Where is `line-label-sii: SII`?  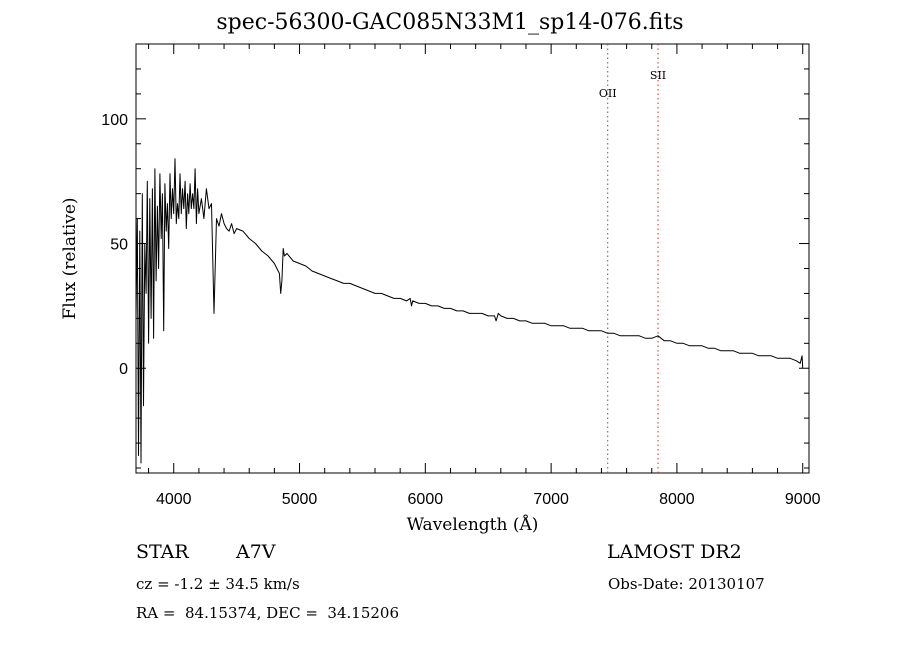 line-label-sii: SII is located at coordinates (658, 75).